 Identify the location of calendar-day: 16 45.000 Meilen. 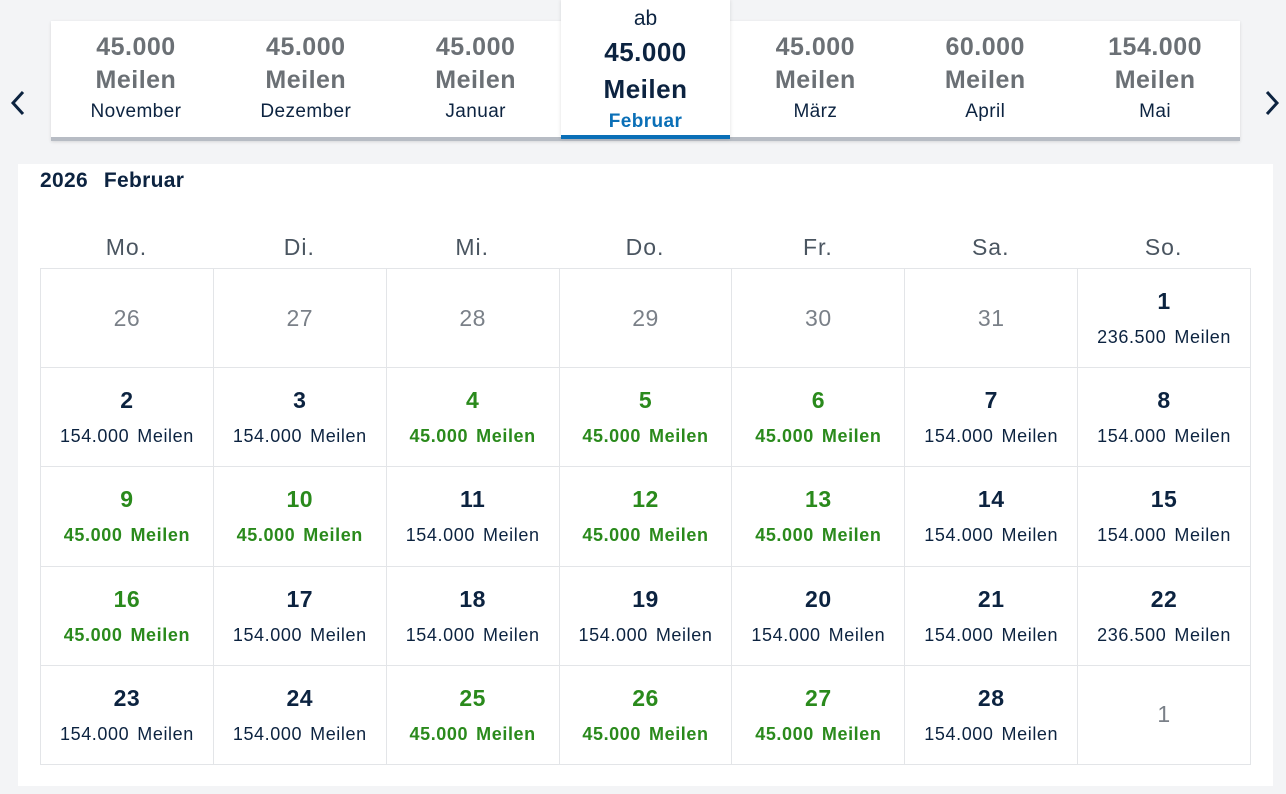
(127, 616).